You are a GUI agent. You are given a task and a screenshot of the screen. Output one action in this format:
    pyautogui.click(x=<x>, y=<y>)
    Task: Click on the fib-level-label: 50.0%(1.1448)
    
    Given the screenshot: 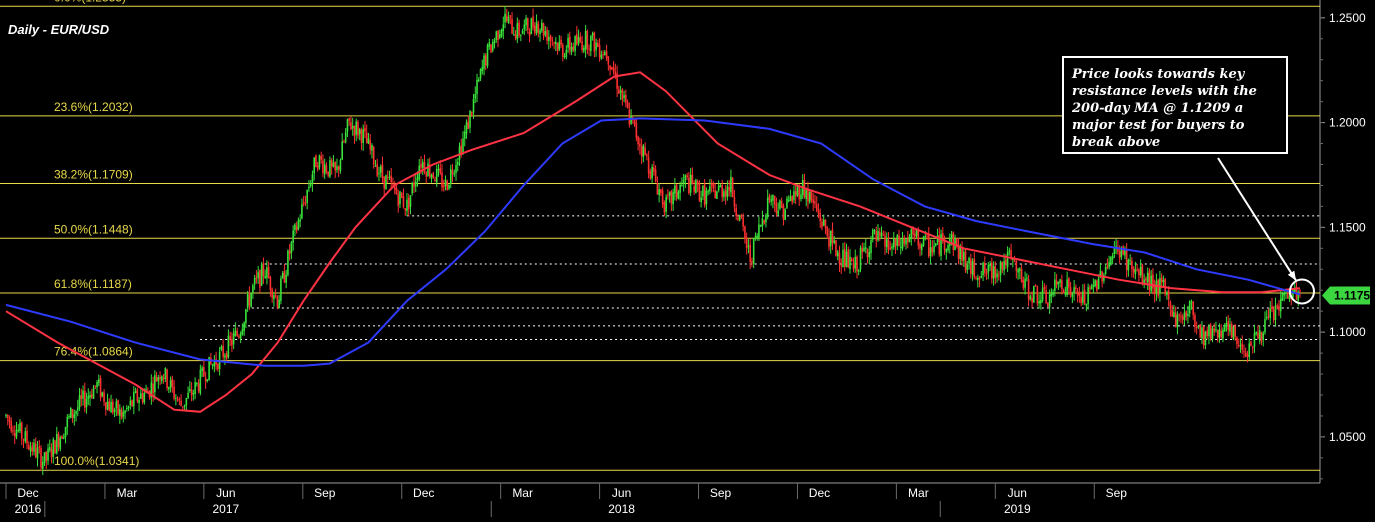 What is the action you would take?
    pyautogui.click(x=93, y=229)
    